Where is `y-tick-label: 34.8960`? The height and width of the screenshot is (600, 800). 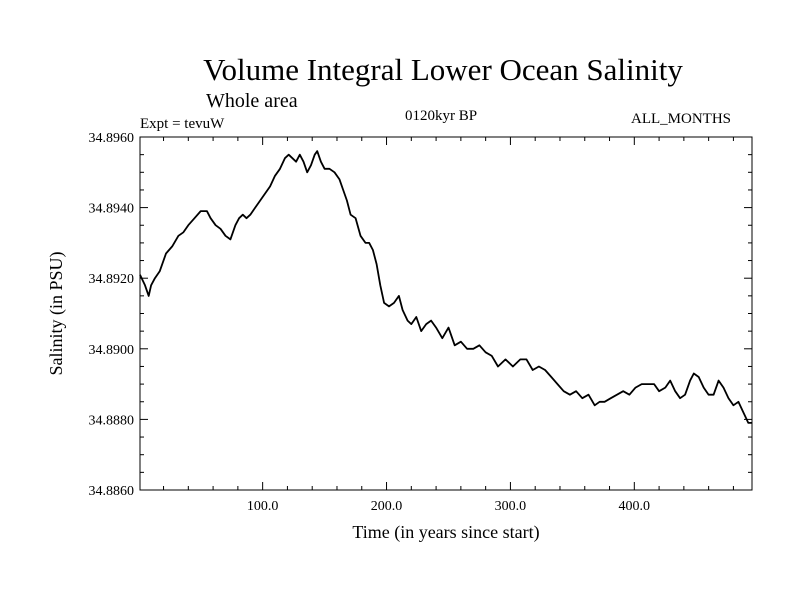 y-tick-label: 34.8960 is located at coordinates (112, 138).